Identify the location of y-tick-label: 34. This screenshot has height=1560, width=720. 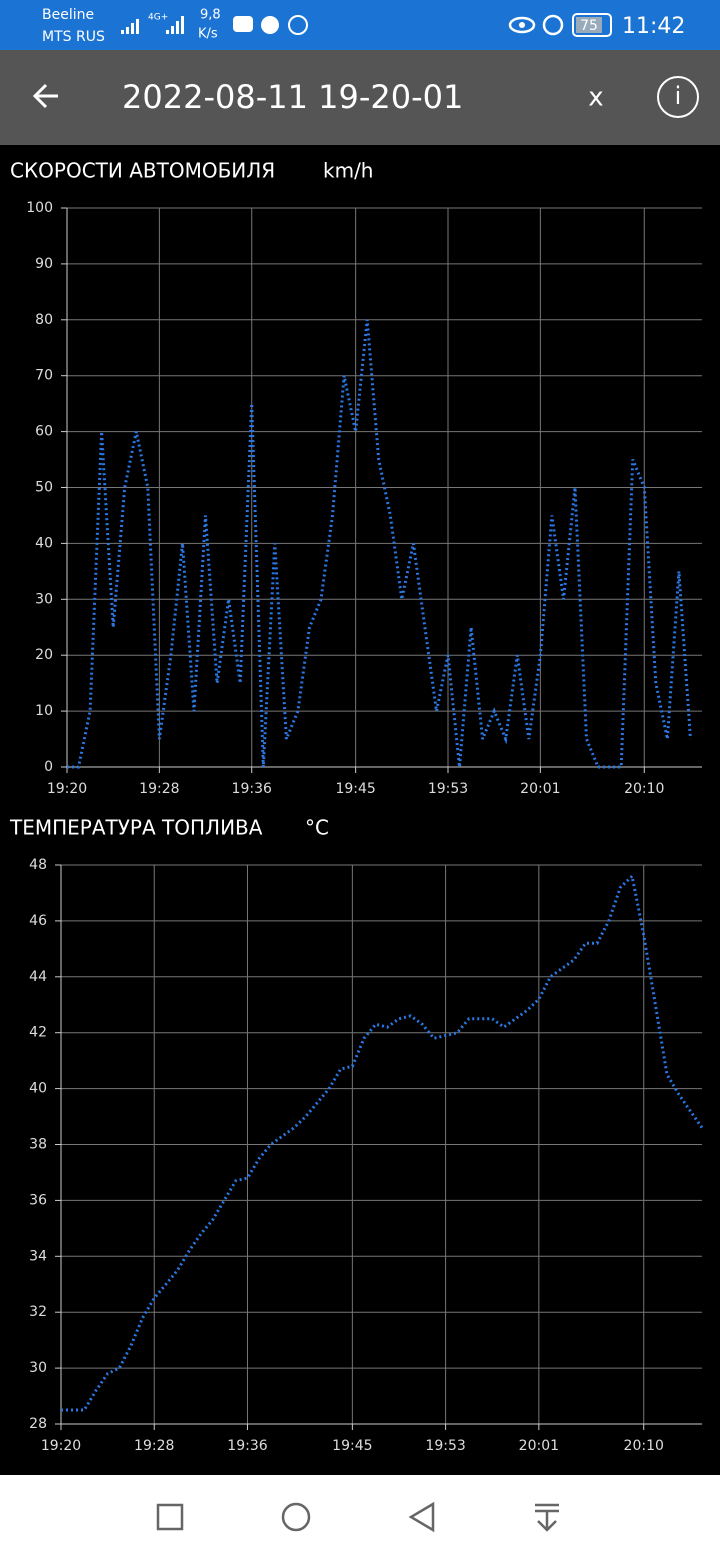
(38, 1256).